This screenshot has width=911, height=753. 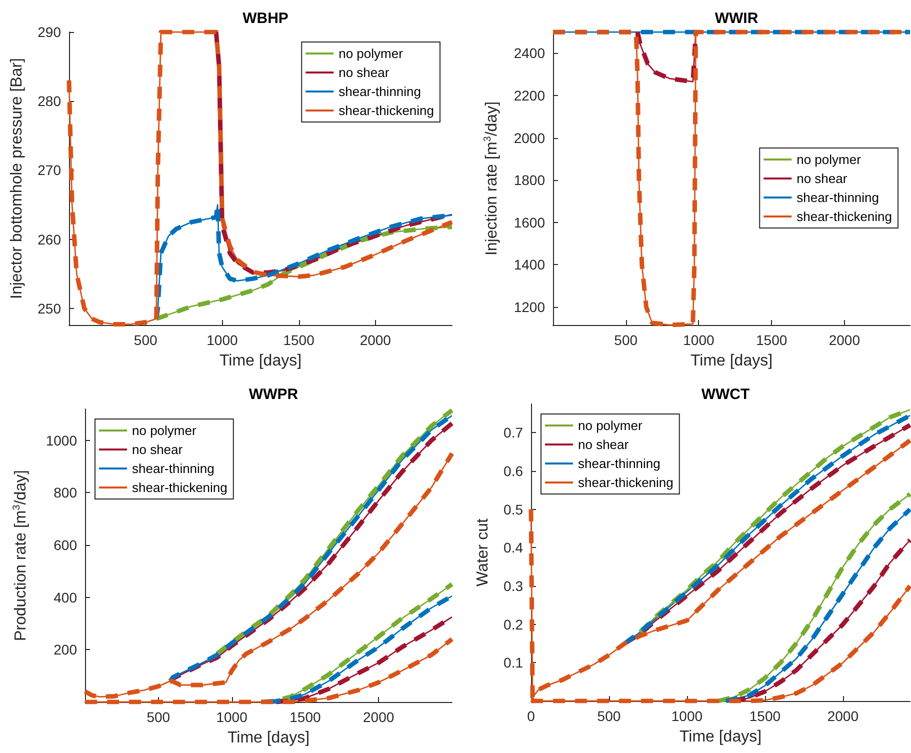 I want to click on y-axis-title: Production rate [m3/day], so click(x=21, y=555).